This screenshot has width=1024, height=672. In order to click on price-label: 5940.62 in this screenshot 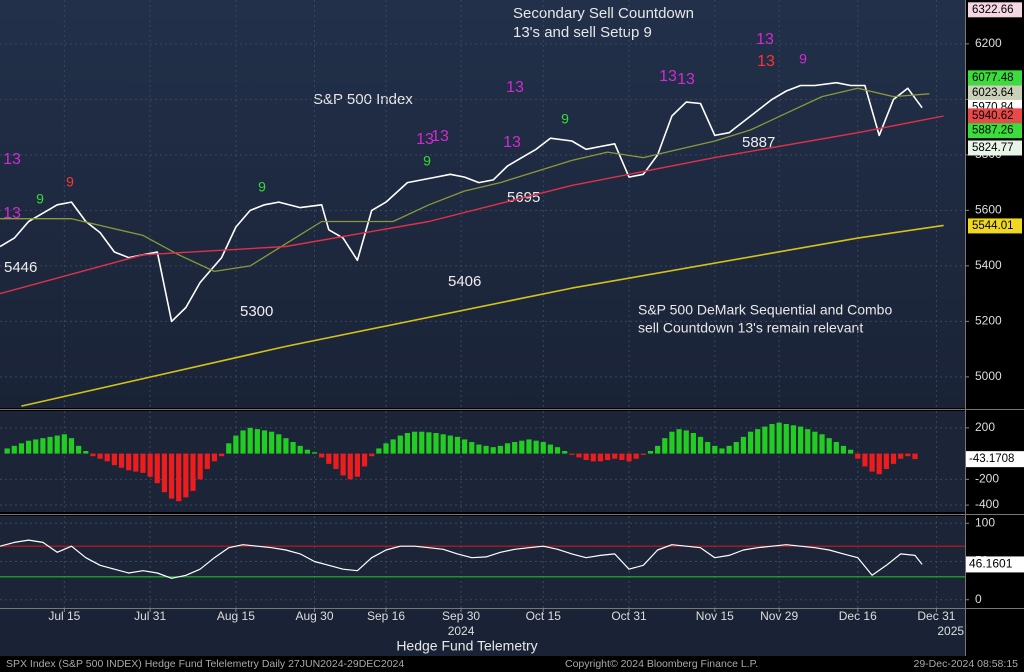, I will do `click(993, 116)`.